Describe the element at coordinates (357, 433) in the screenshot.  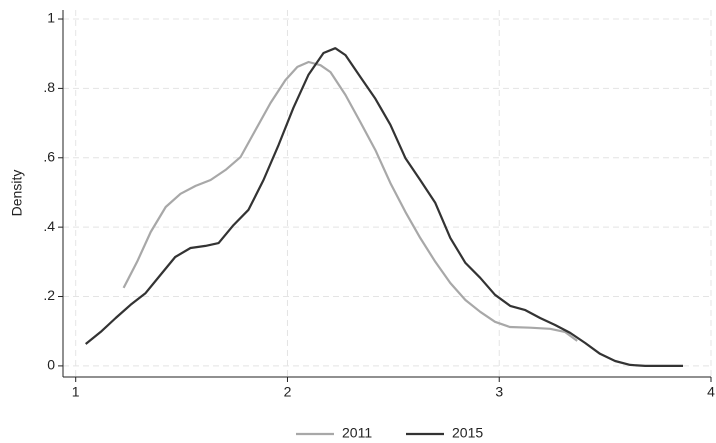
I see `legend-label: 2011` at that location.